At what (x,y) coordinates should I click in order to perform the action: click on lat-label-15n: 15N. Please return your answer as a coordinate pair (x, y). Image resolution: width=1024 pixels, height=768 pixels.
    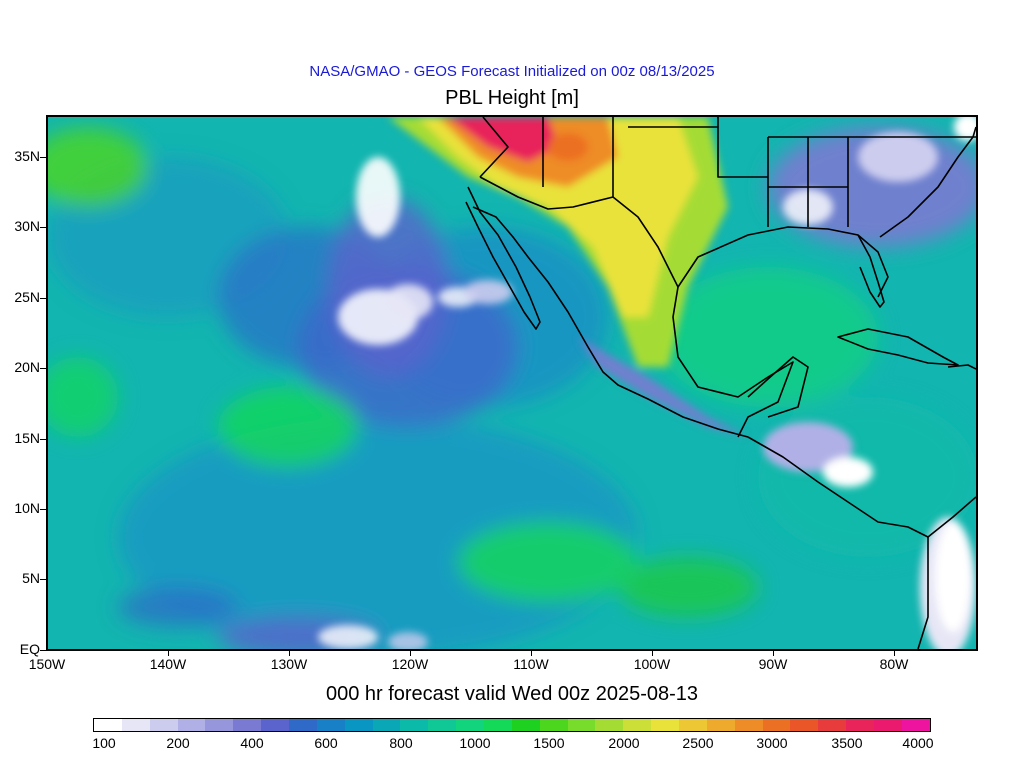
    Looking at the image, I should click on (27, 438).